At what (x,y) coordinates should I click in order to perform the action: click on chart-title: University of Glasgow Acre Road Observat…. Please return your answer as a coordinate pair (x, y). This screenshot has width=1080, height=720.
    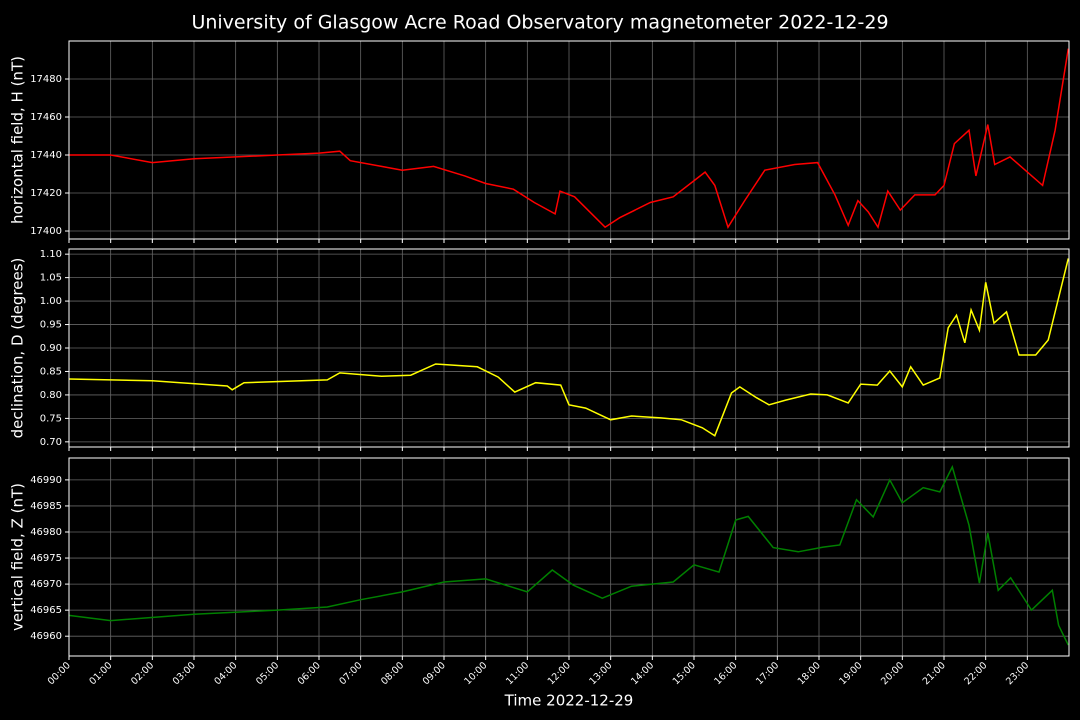
    Looking at the image, I should click on (539, 23).